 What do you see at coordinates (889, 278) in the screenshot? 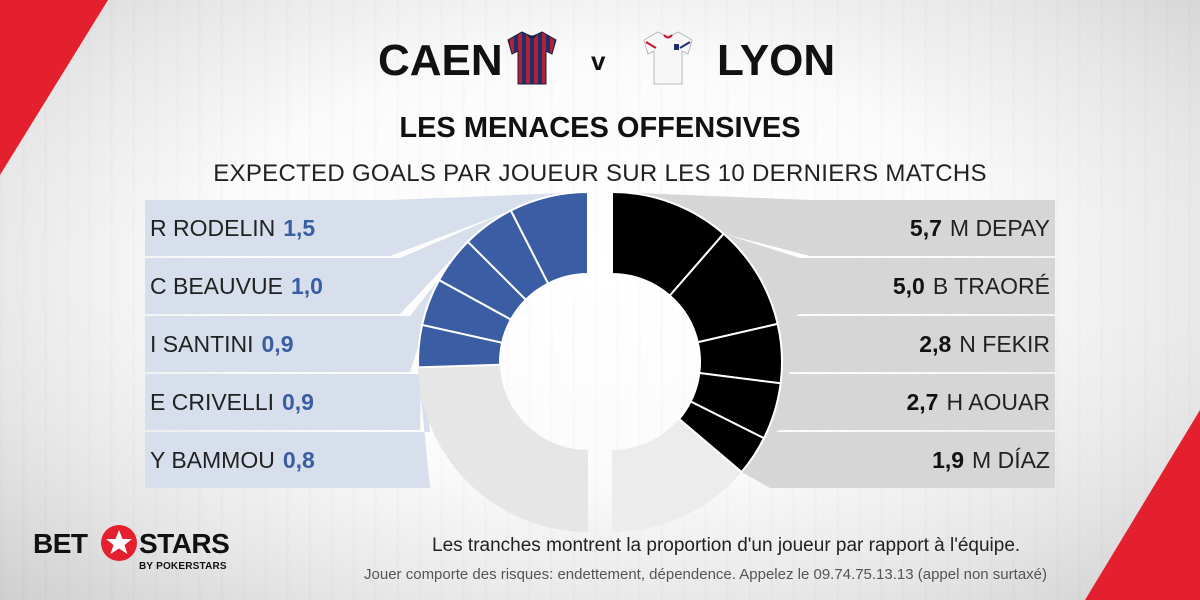
I see `band-b-traor-` at bounding box center [889, 278].